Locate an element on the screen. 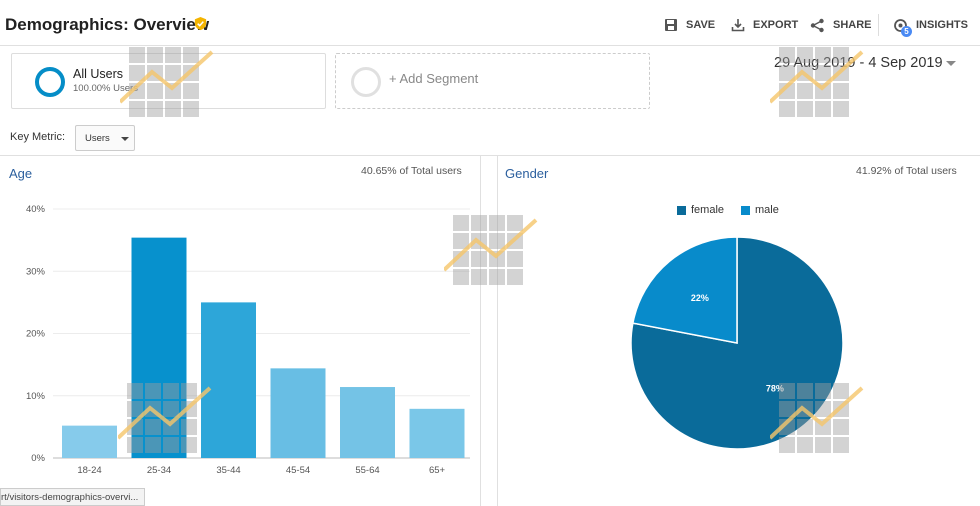  share-label: SHARE is located at coordinates (852, 25).